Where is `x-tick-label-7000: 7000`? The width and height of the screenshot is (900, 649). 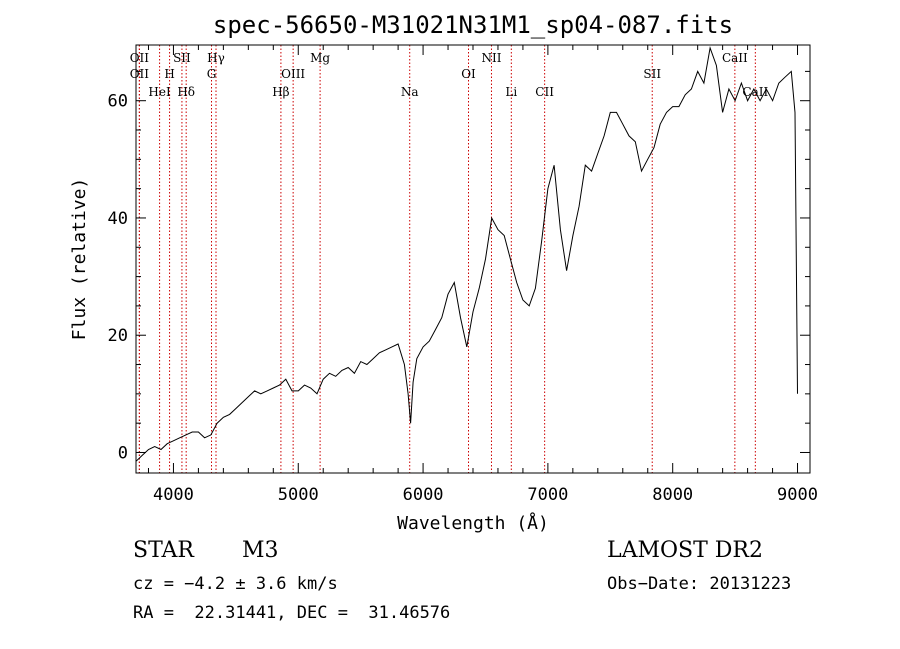
x-tick-label-7000: 7000 is located at coordinates (547, 495).